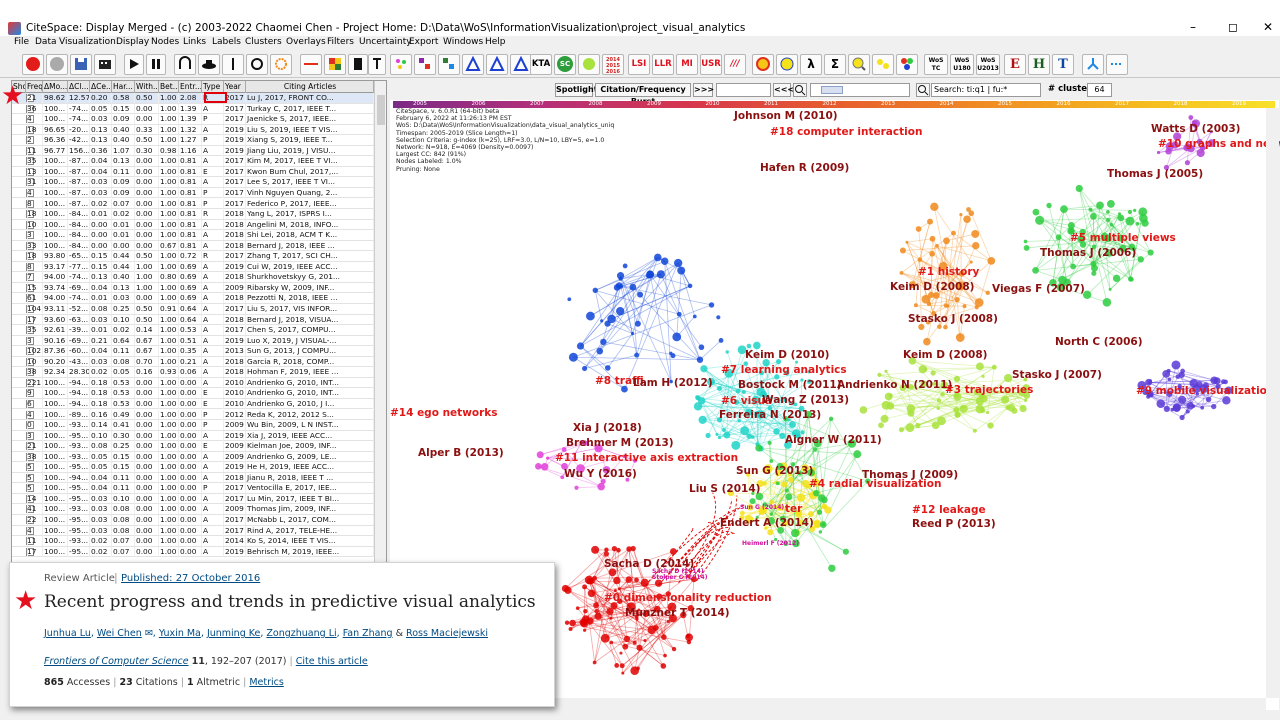 This screenshot has width=1280, height=720. Describe the element at coordinates (185, 64) in the screenshot. I see `layout-icon` at that location.